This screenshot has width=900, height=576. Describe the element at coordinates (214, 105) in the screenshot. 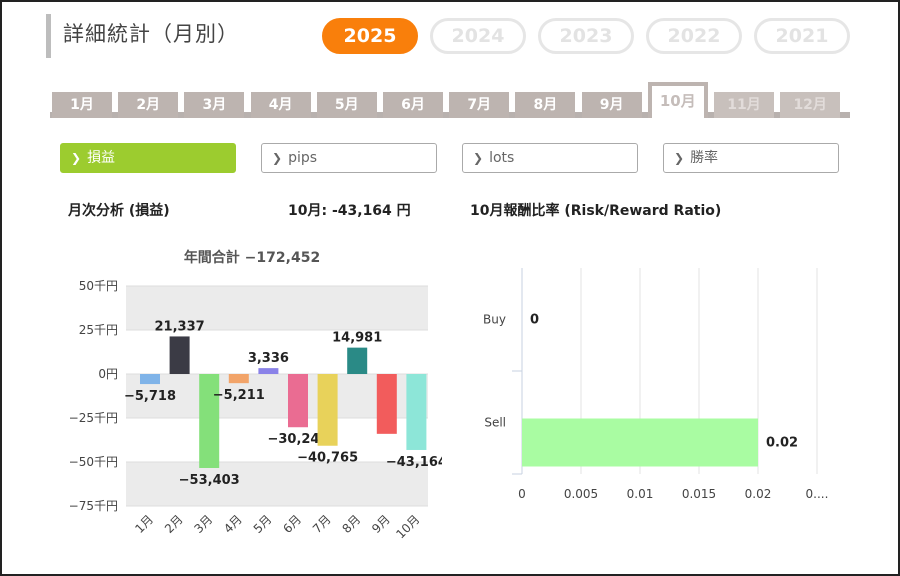

I see `month-tab-3: 3月` at that location.